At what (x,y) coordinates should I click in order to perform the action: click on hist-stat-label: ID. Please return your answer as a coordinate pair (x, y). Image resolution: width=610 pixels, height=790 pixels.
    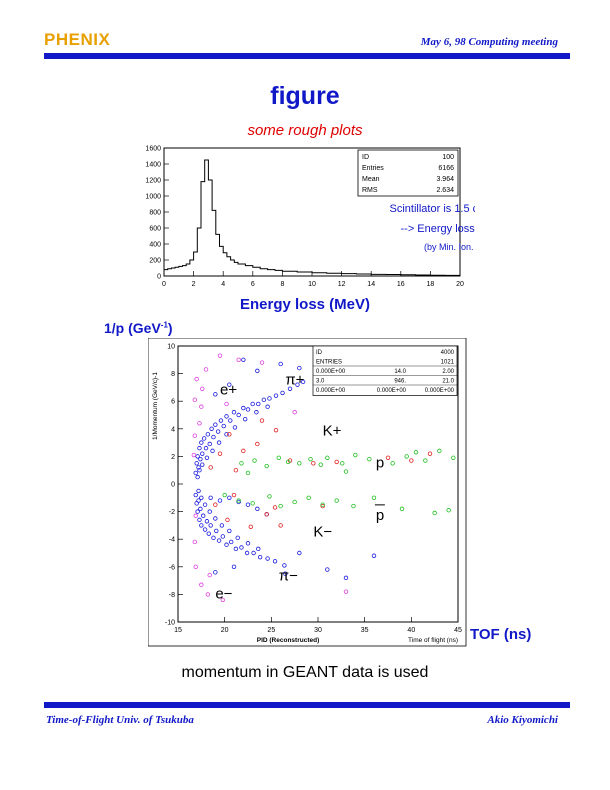
    Looking at the image, I should click on (365, 157).